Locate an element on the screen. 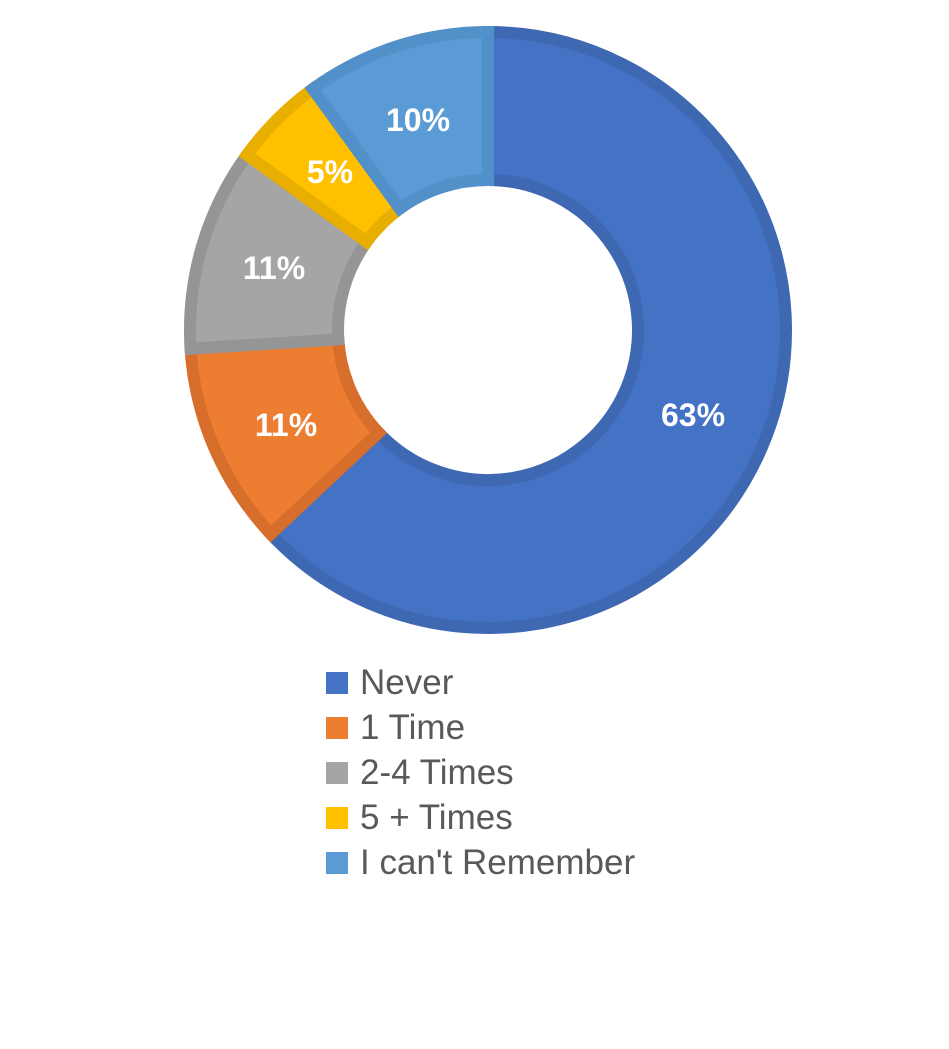 The height and width of the screenshot is (1049, 949). legend-label: 5 + Times is located at coordinates (436, 817).